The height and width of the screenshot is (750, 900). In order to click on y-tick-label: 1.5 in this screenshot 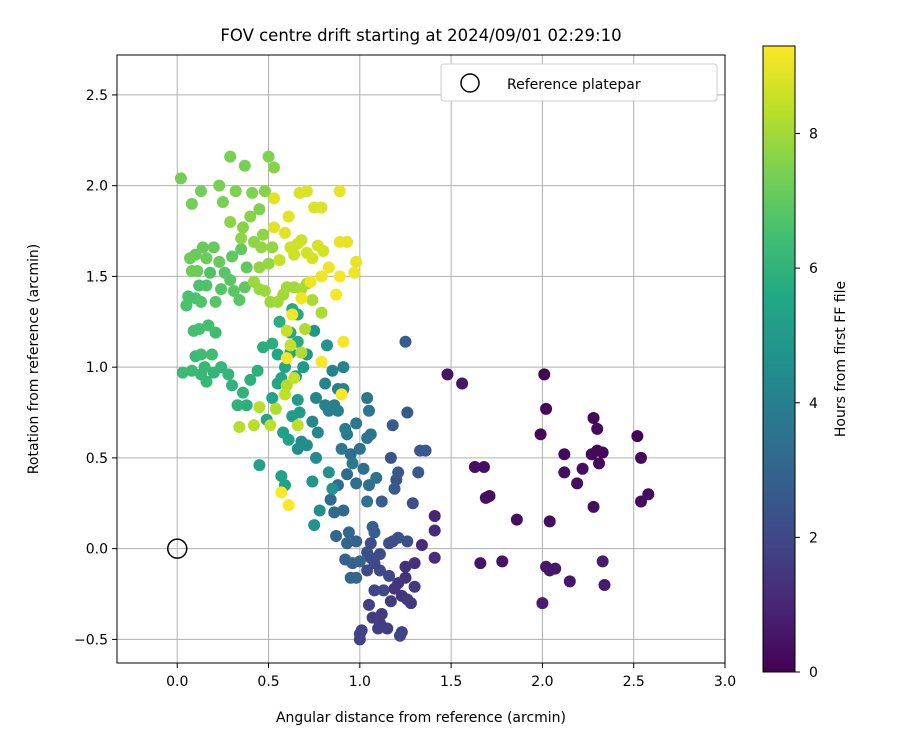, I will do `click(97, 277)`.